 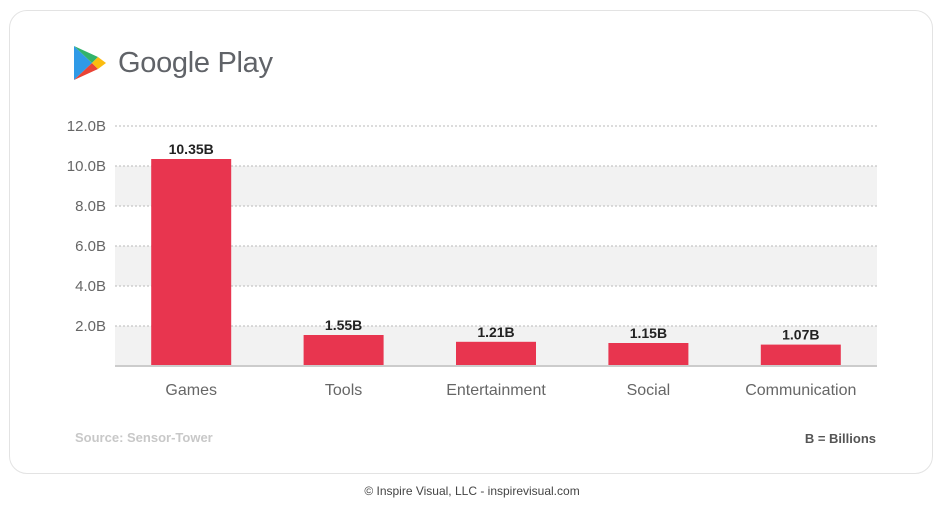 I want to click on data-label: 1.21B, so click(x=495, y=332).